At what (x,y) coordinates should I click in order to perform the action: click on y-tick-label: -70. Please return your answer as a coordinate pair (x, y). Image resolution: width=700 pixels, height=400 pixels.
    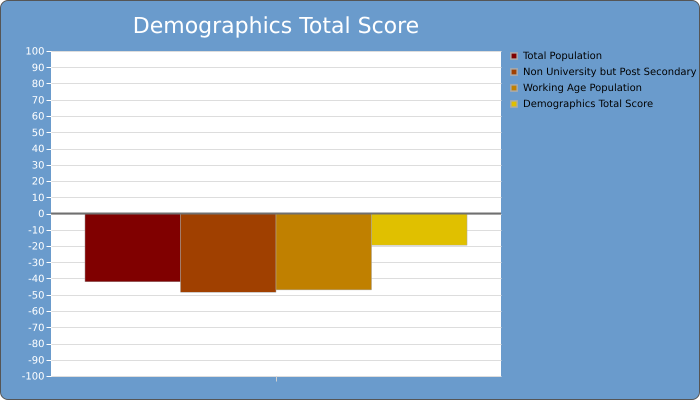
    Looking at the image, I should click on (36, 328).